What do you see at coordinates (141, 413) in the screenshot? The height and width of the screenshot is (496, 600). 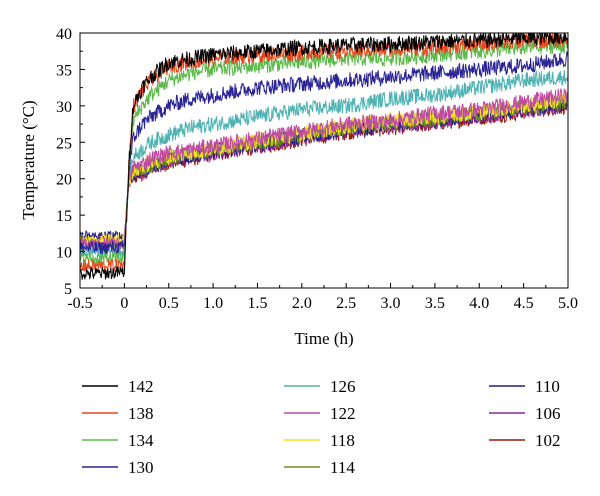 I see `legend-label-138: 138` at bounding box center [141, 413].